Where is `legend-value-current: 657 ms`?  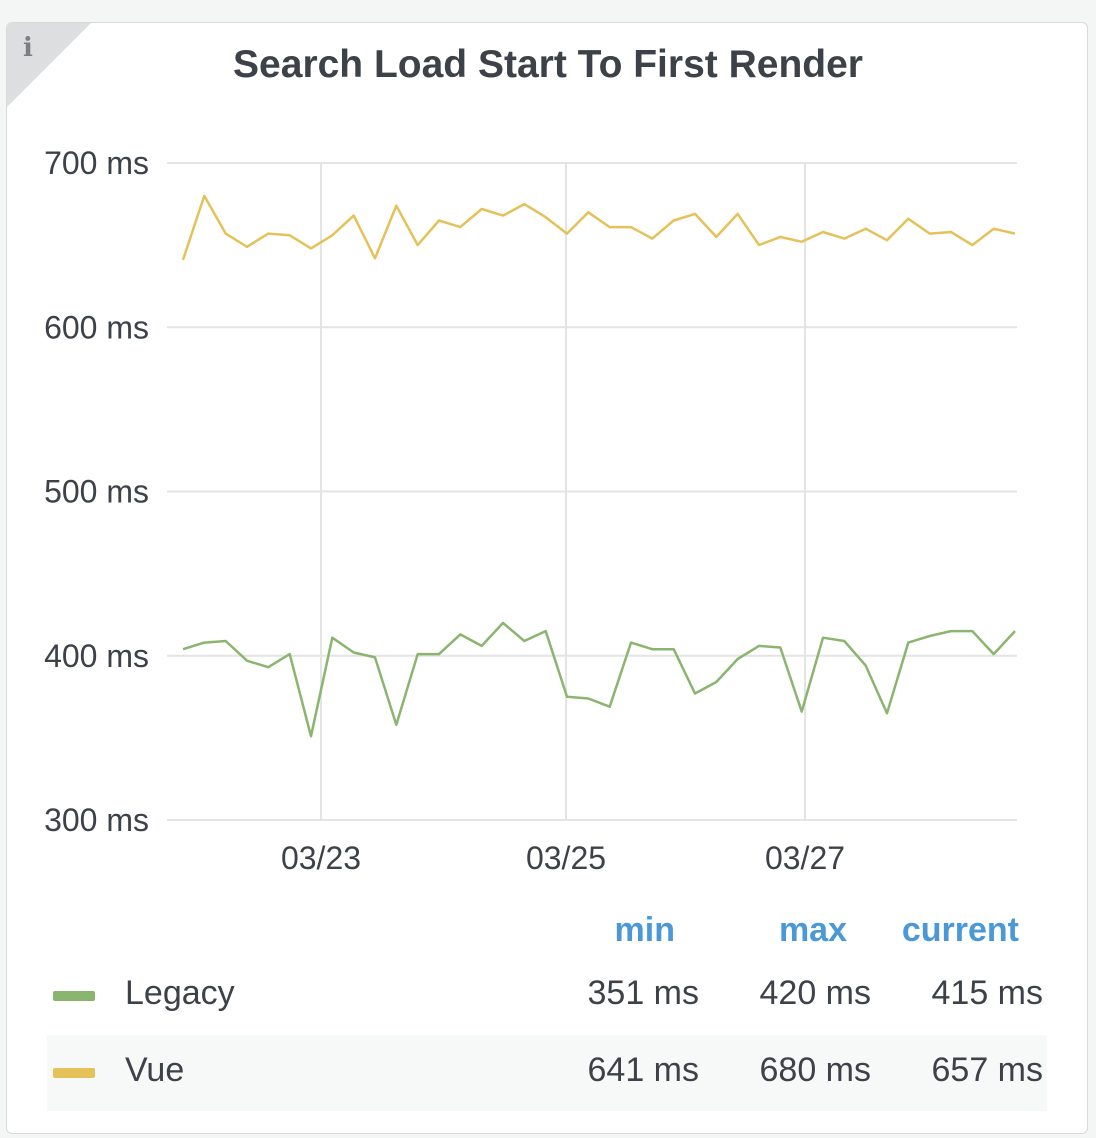 legend-value-current: 657 ms is located at coordinates (987, 1070).